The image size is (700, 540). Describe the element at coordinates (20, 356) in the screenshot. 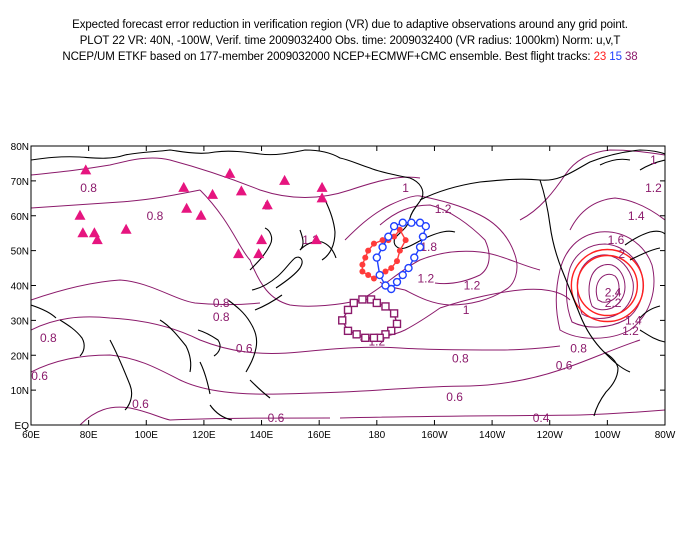

I see `y-tick-label: 20N` at that location.